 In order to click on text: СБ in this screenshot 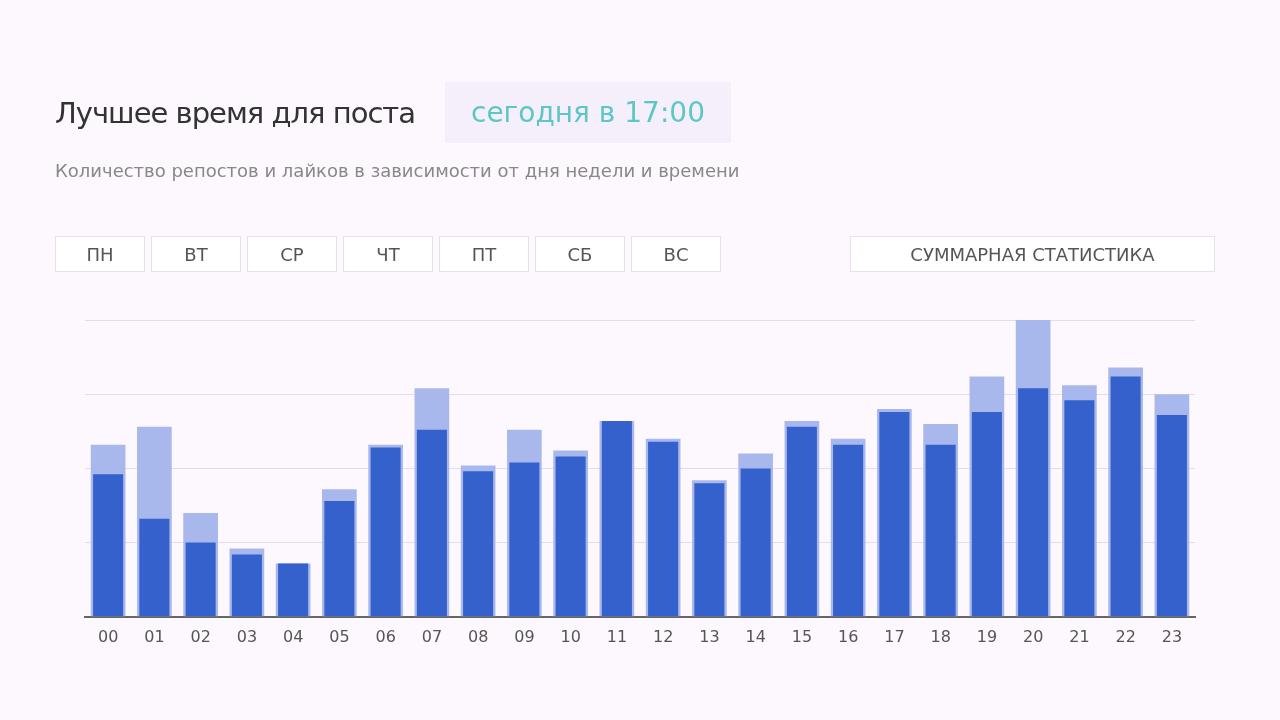, I will do `click(580, 254)`.